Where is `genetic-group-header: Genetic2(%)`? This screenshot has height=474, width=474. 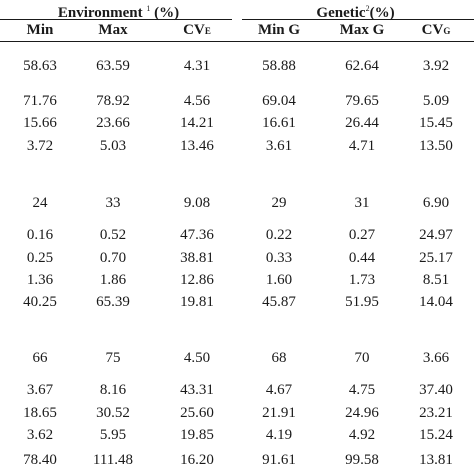
genetic-group-header: Genetic2(%) is located at coordinates (355, 10).